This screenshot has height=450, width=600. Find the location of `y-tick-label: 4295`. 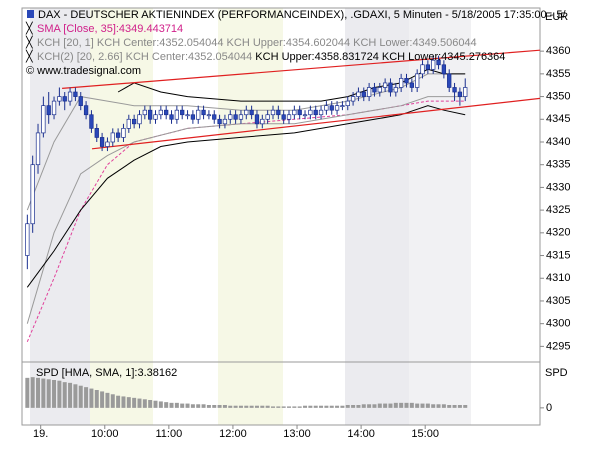

y-tick-label: 4295 is located at coordinates (558, 346).